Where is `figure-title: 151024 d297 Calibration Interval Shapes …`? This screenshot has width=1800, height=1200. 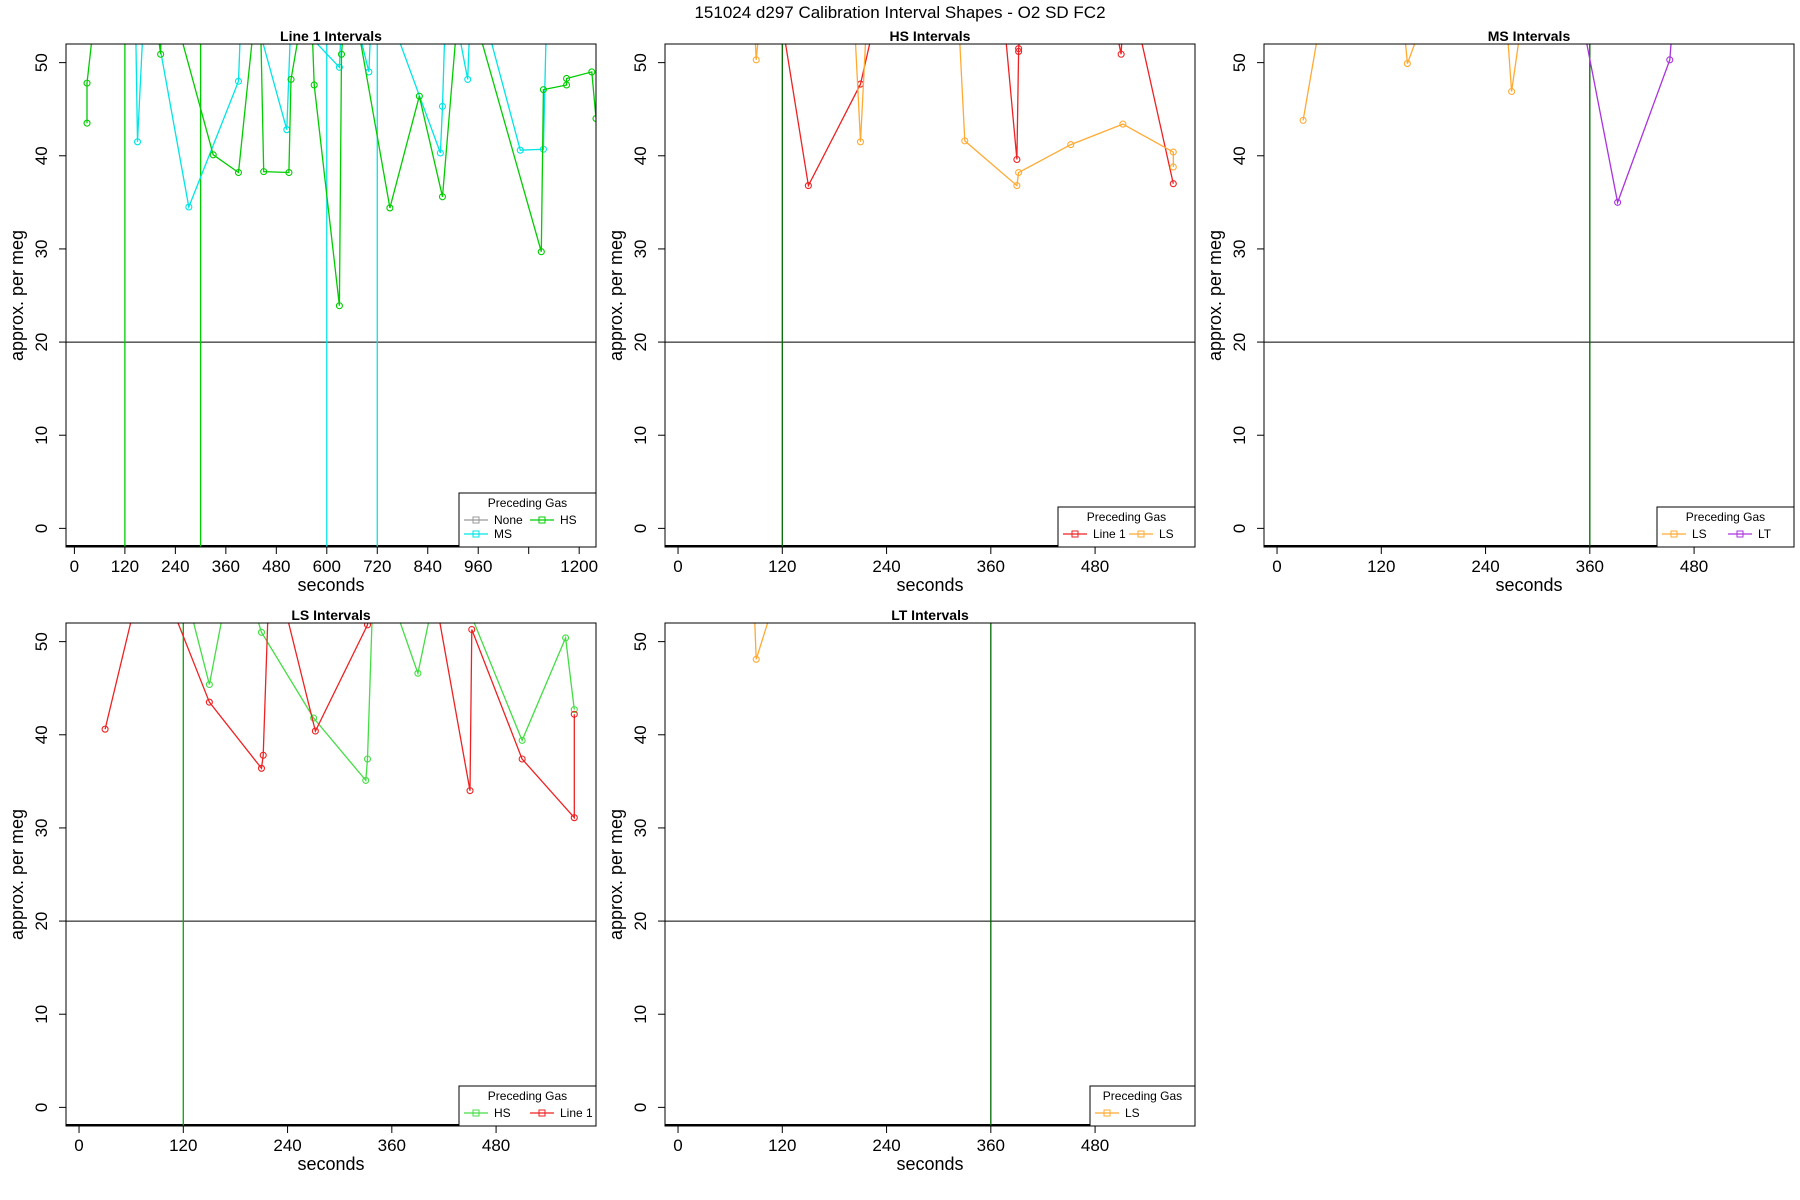
figure-title: 151024 d297 Calibration Interval Shapes … is located at coordinates (899, 12).